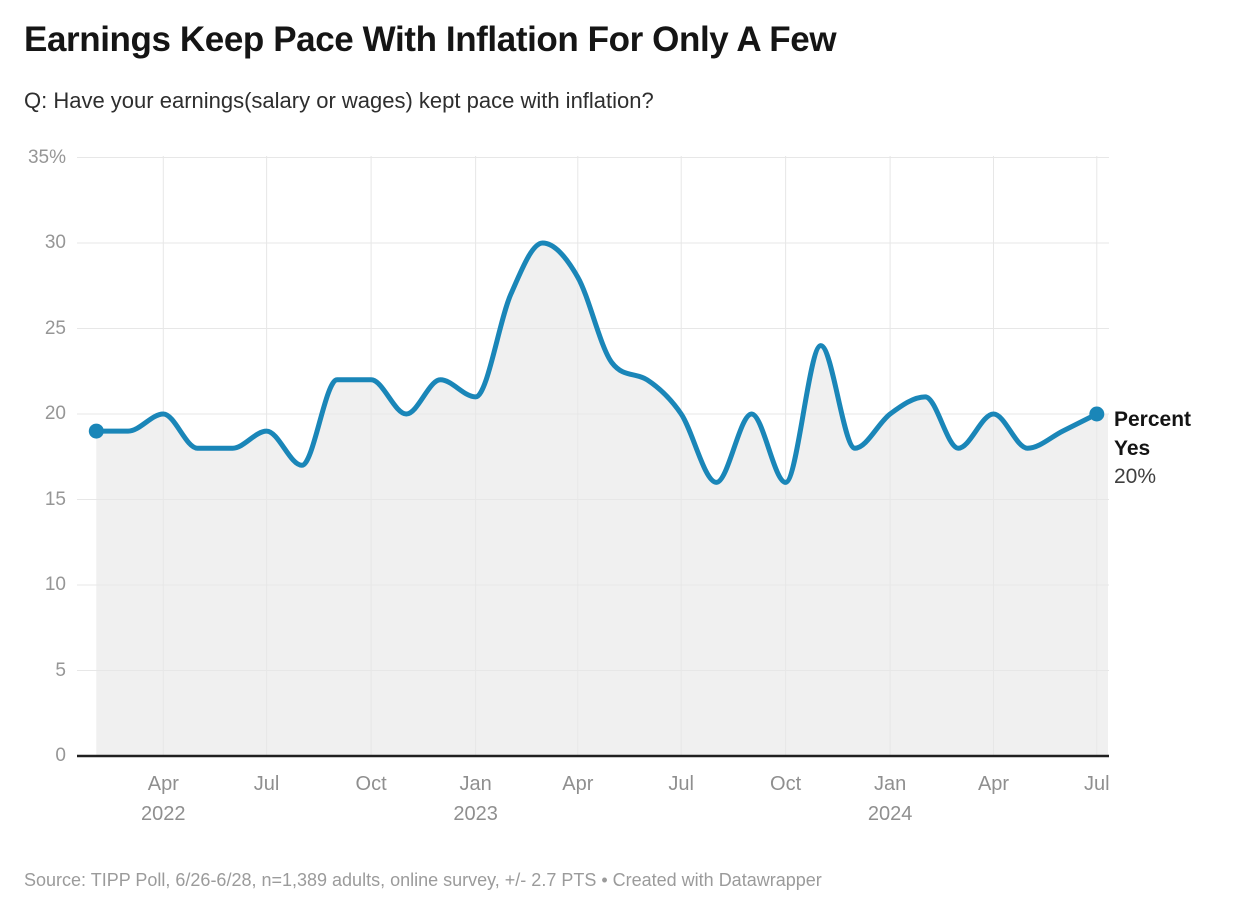 This screenshot has height=914, width=1240. What do you see at coordinates (60, 670) in the screenshot?
I see `y-tick-label: 5` at bounding box center [60, 670].